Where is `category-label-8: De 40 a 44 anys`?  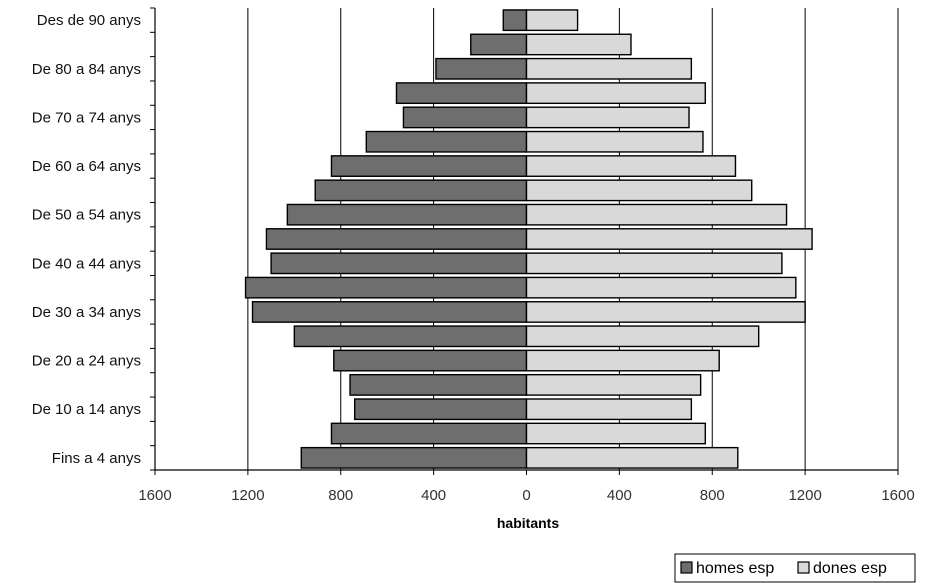
category-label-8: De 40 a 44 anys is located at coordinates (86, 263).